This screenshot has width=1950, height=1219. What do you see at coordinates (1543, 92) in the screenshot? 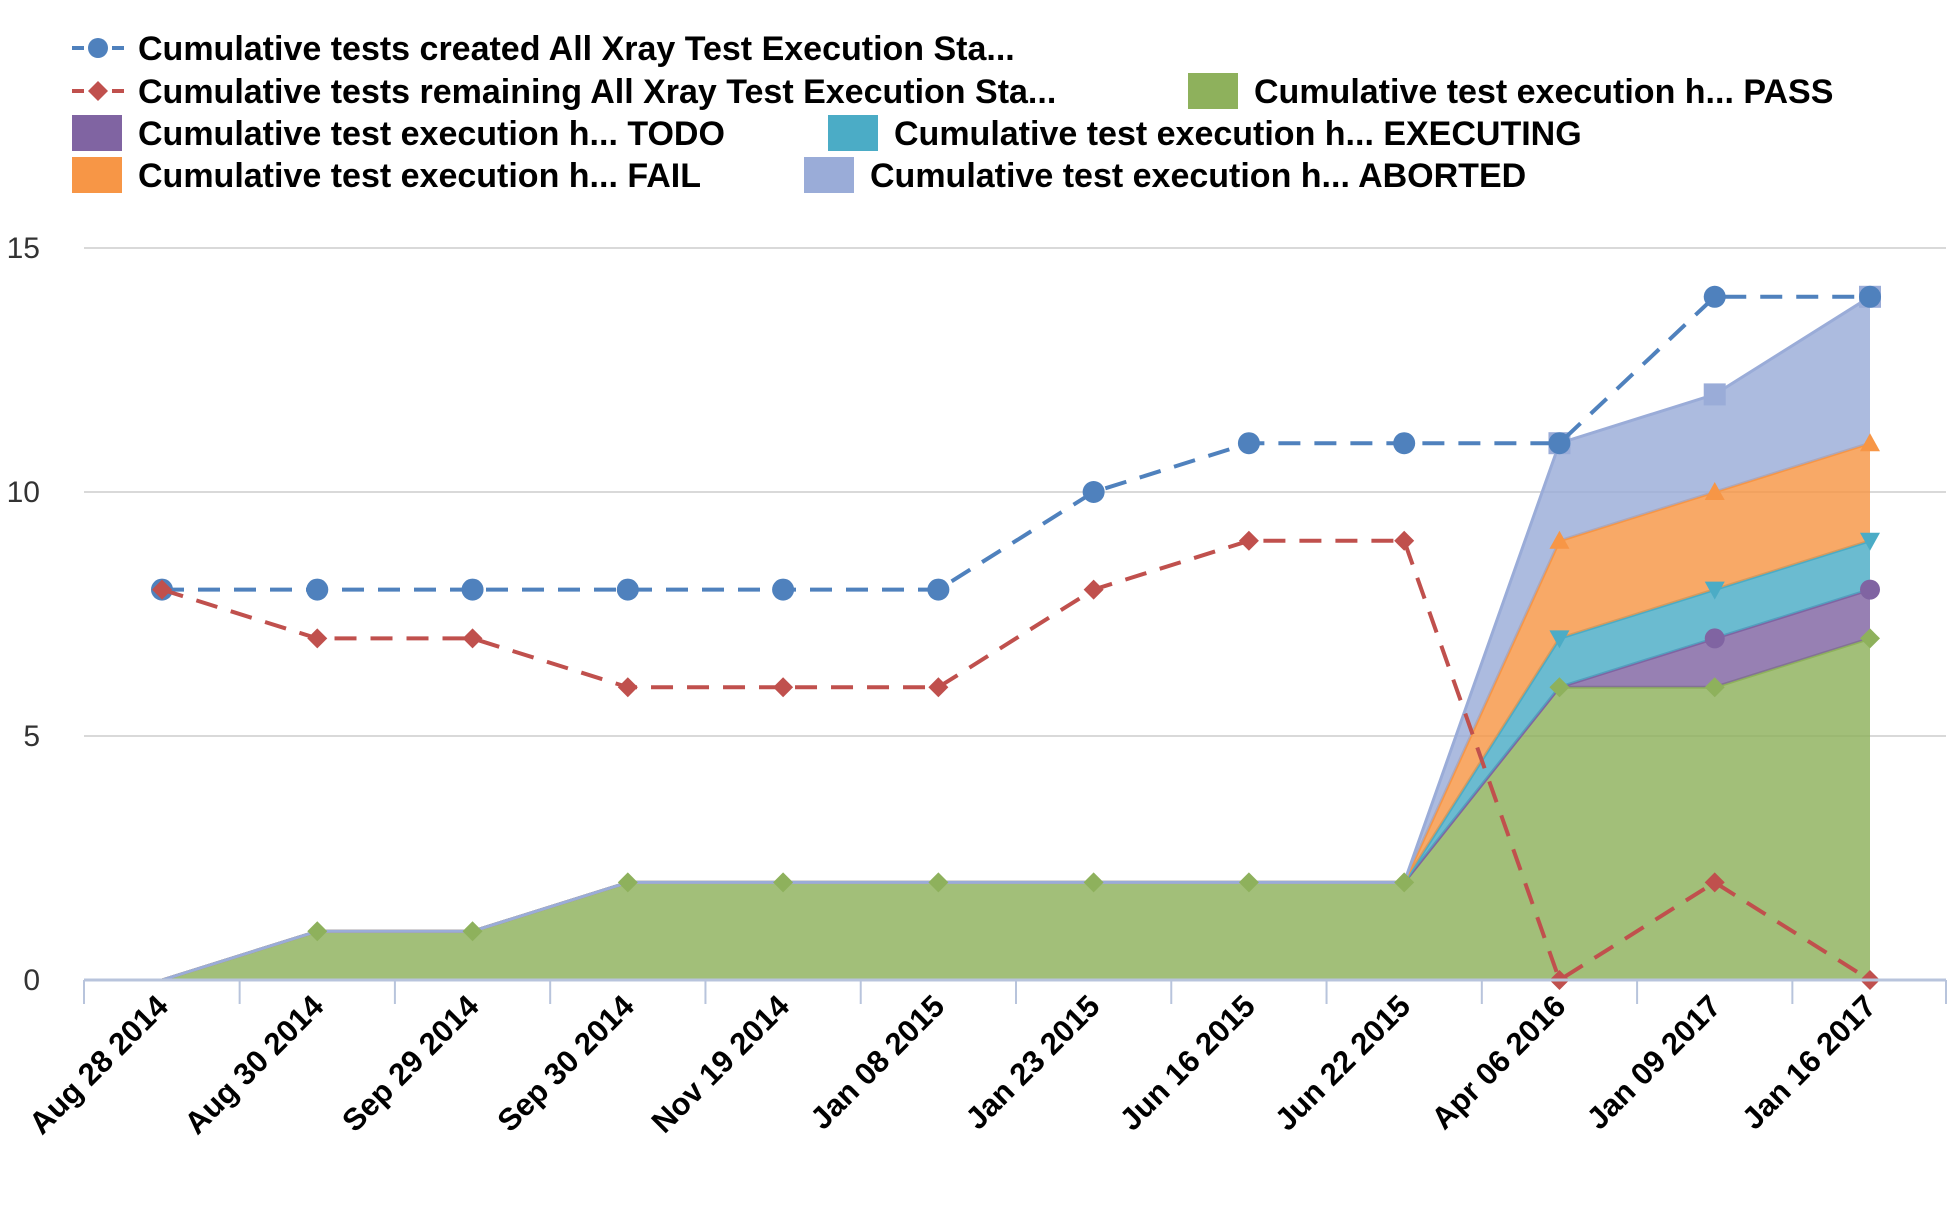
I see `legend-label: Cumulative test execution h... PASS` at bounding box center [1543, 92].